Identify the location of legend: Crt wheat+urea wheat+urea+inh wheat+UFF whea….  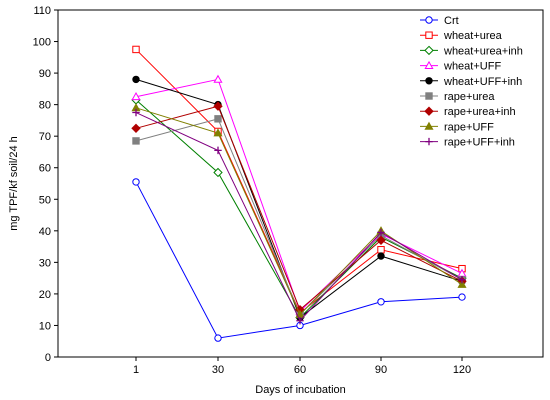
(471, 82).